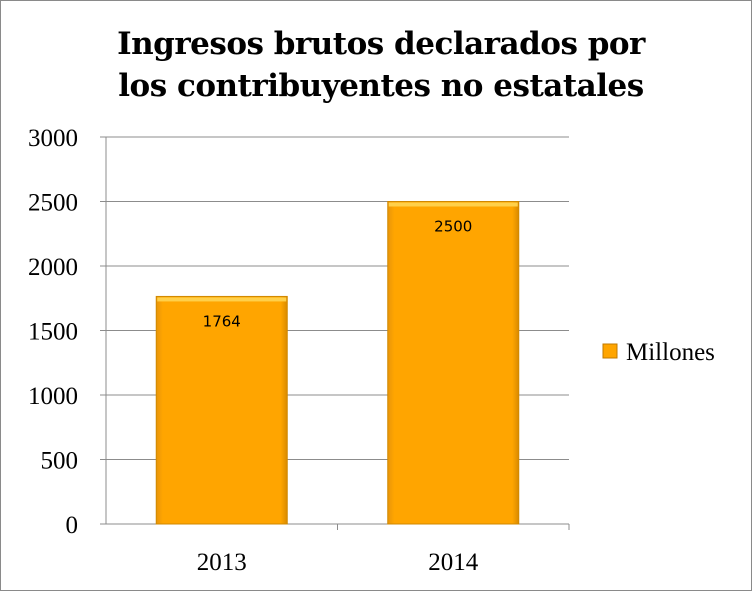 This screenshot has height=591, width=752. Describe the element at coordinates (53, 332) in the screenshot. I see `y-tick-label: 1500` at that location.